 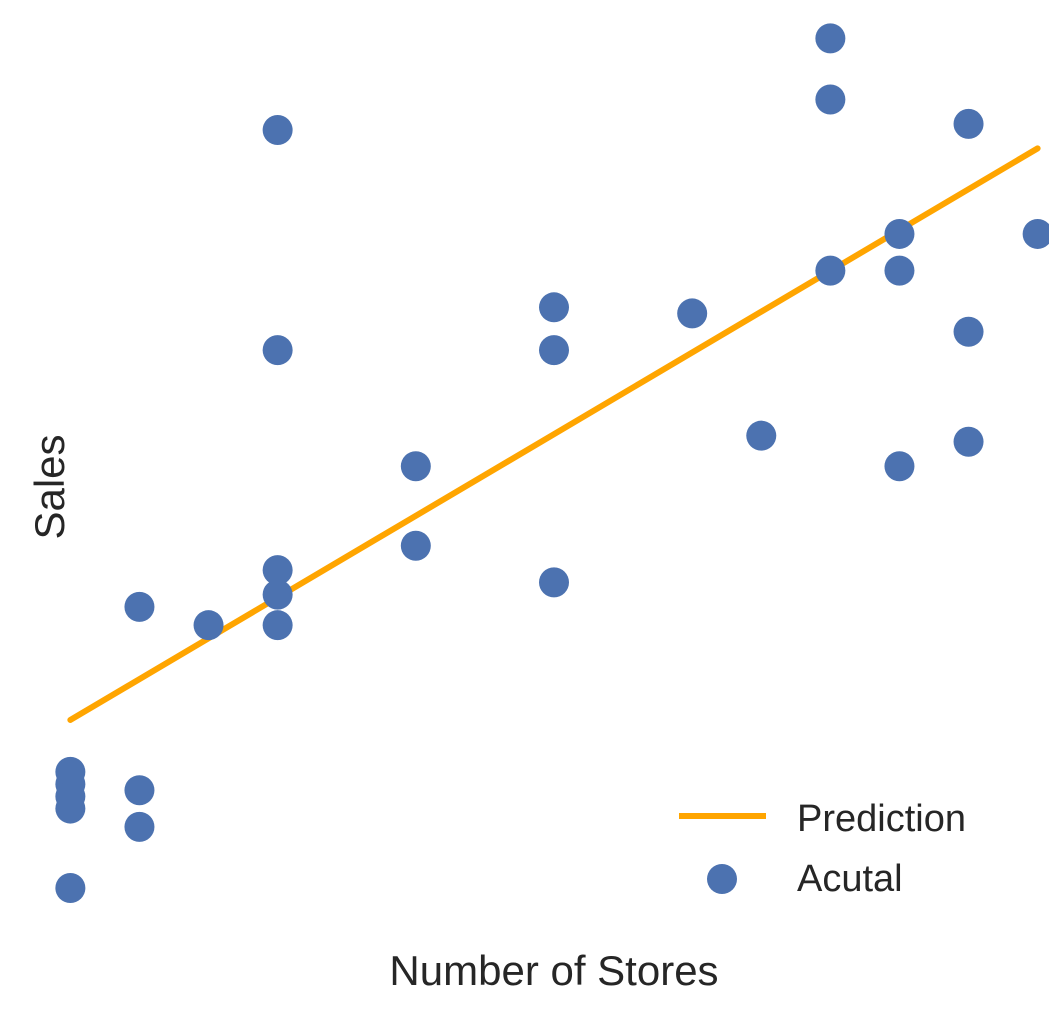 What do you see at coordinates (553, 970) in the screenshot?
I see `x-axis-label: Number of Stores` at bounding box center [553, 970].